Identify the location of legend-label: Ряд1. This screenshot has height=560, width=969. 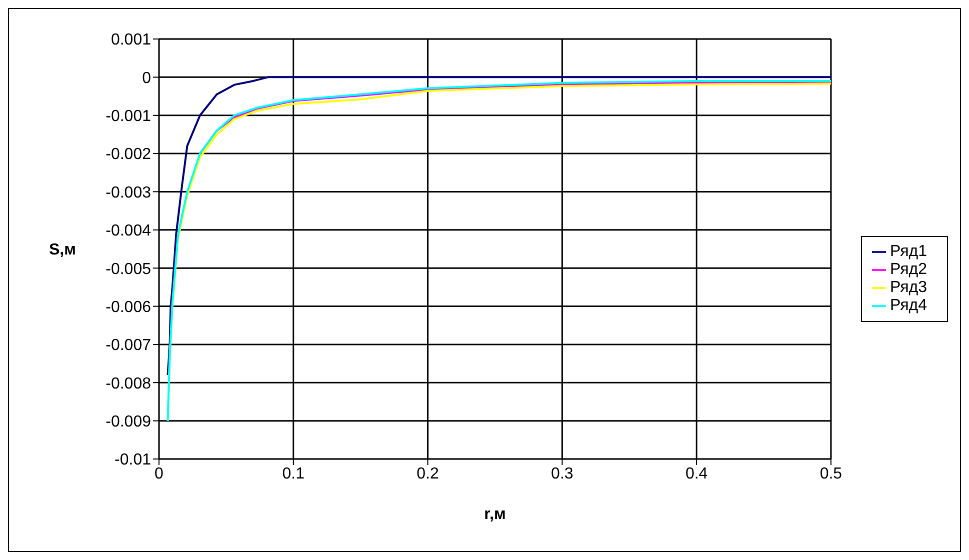
(908, 251).